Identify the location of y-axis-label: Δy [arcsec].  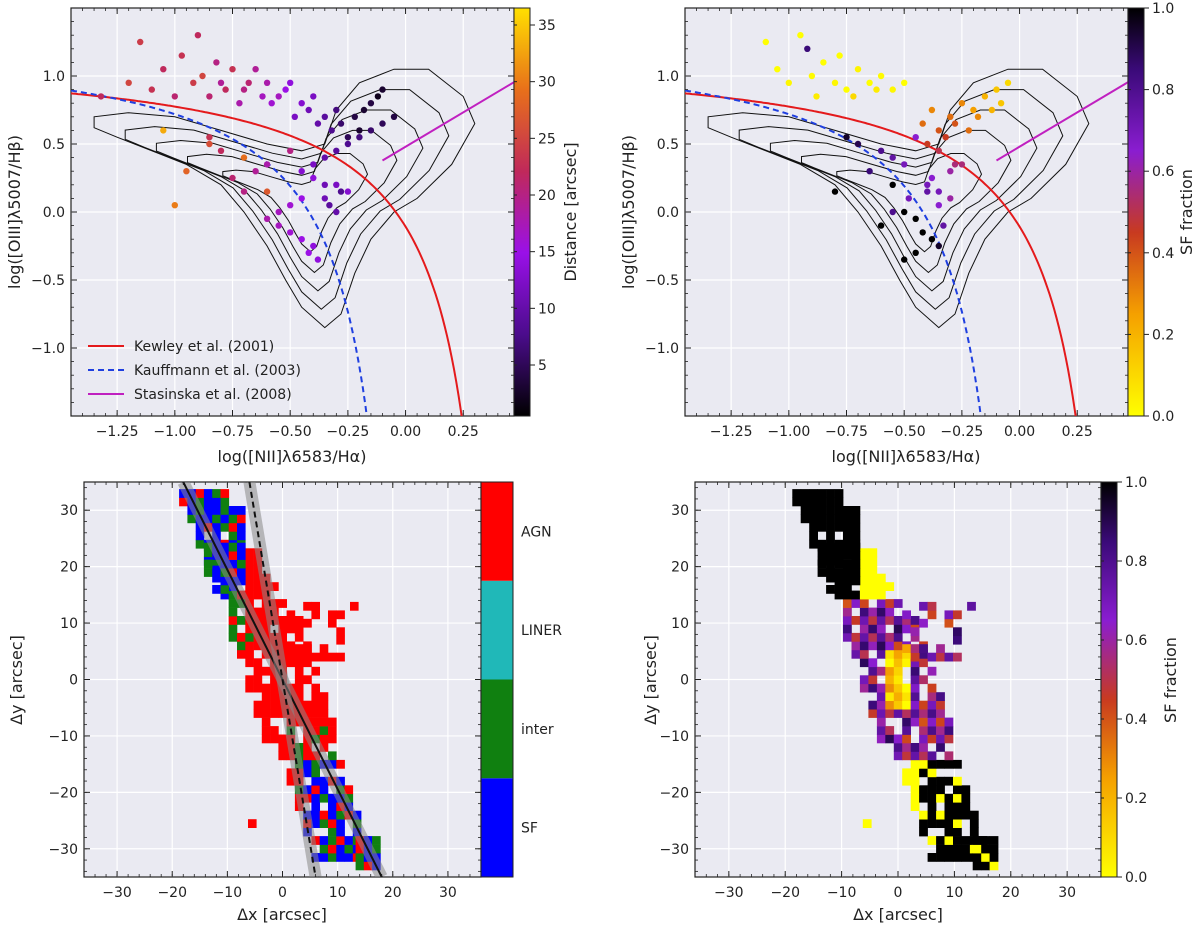
(16, 680).